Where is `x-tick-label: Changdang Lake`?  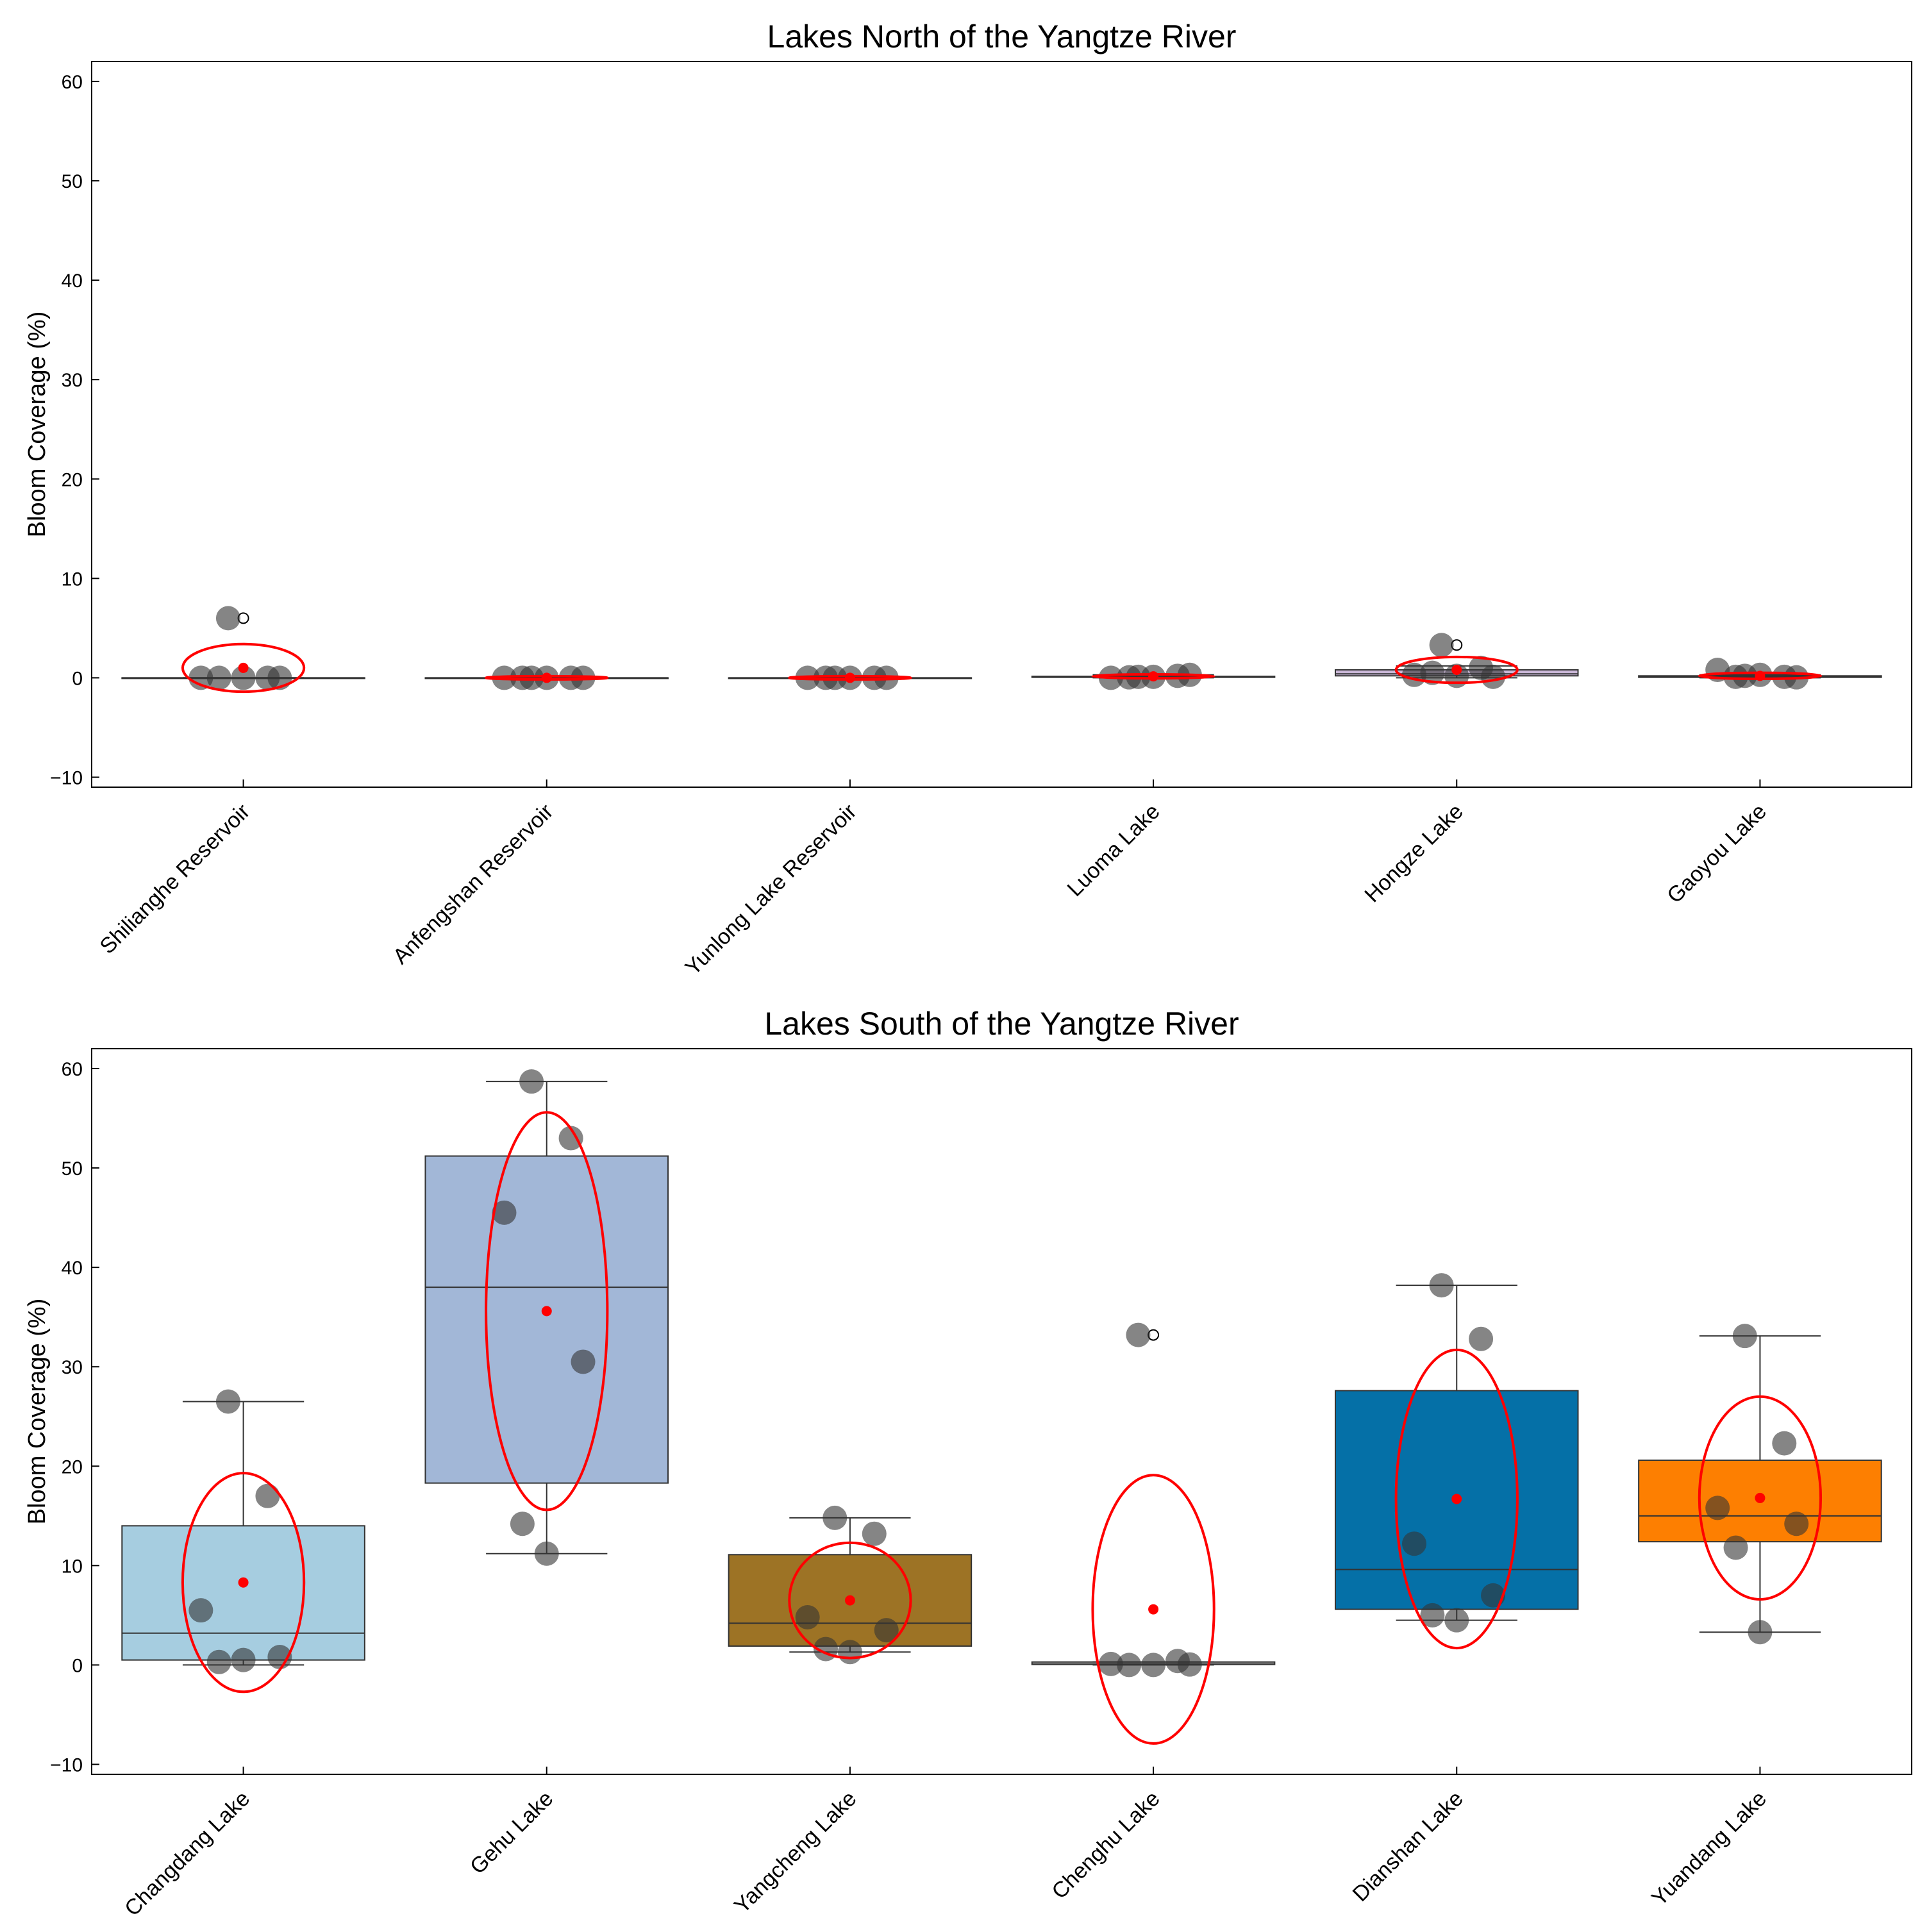
x-tick-label: Changdang Lake is located at coordinates (187, 1853).